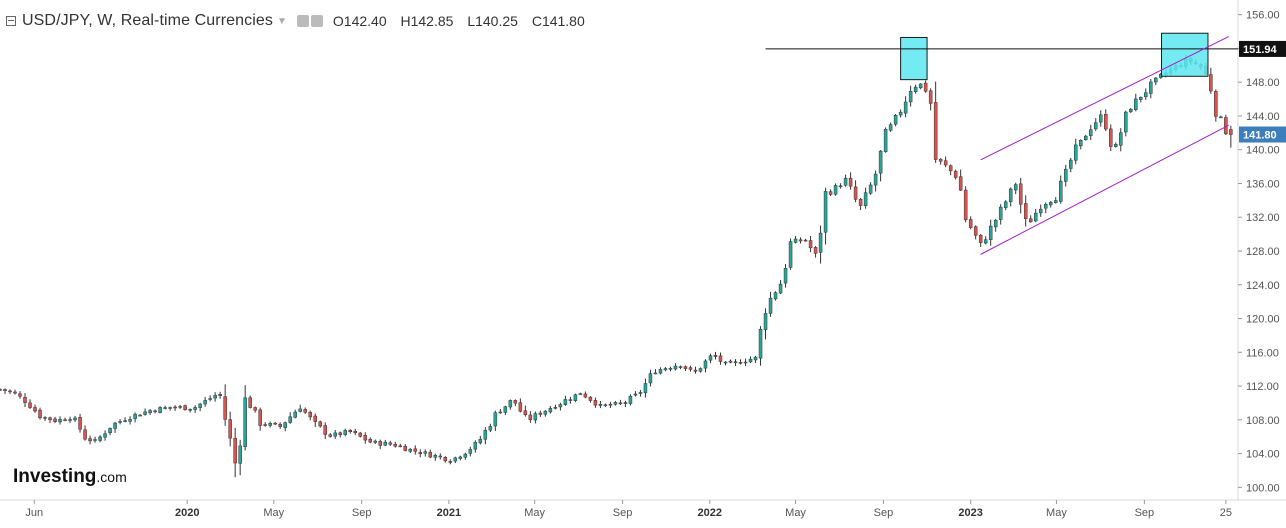  Describe the element at coordinates (147, 20) in the screenshot. I see `symbol-title: USD/JPY, W, Real-time Currencies` at that location.